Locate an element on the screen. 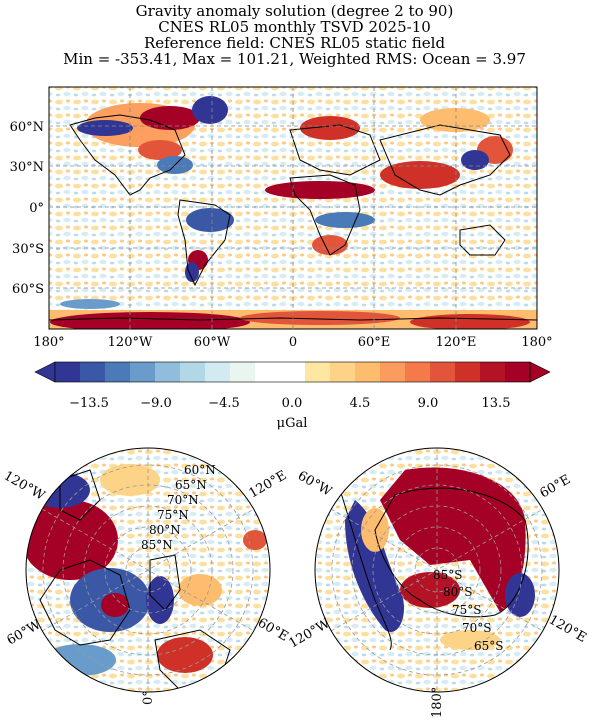 Image resolution: width=589 pixels, height=720 pixels. lat-label-30s: 30°S is located at coordinates (28, 249).